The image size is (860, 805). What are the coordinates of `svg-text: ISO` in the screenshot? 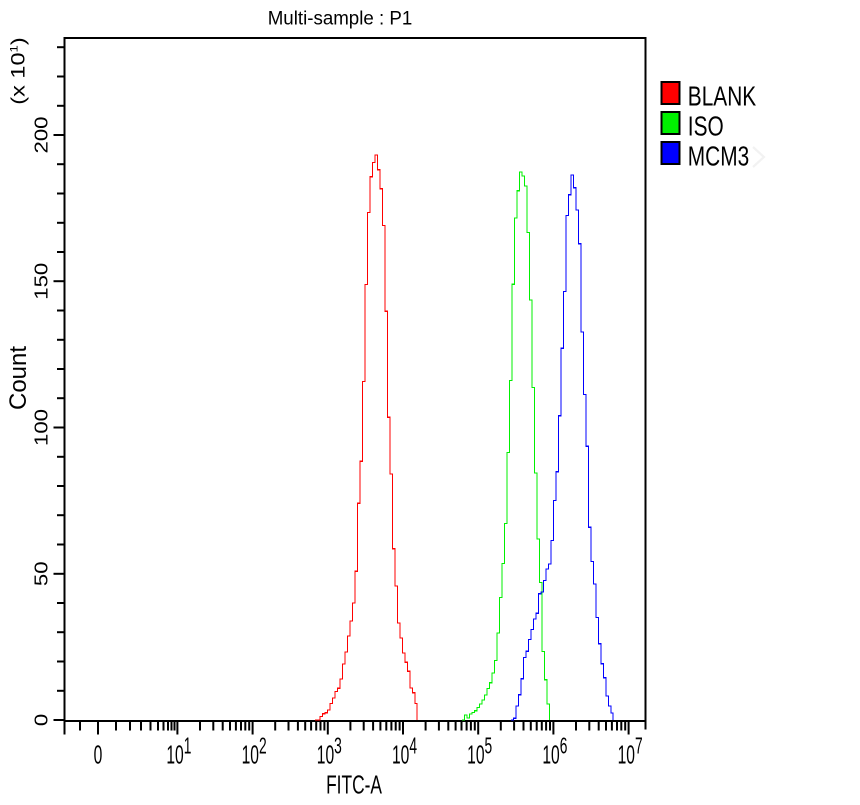 It's located at (706, 127).